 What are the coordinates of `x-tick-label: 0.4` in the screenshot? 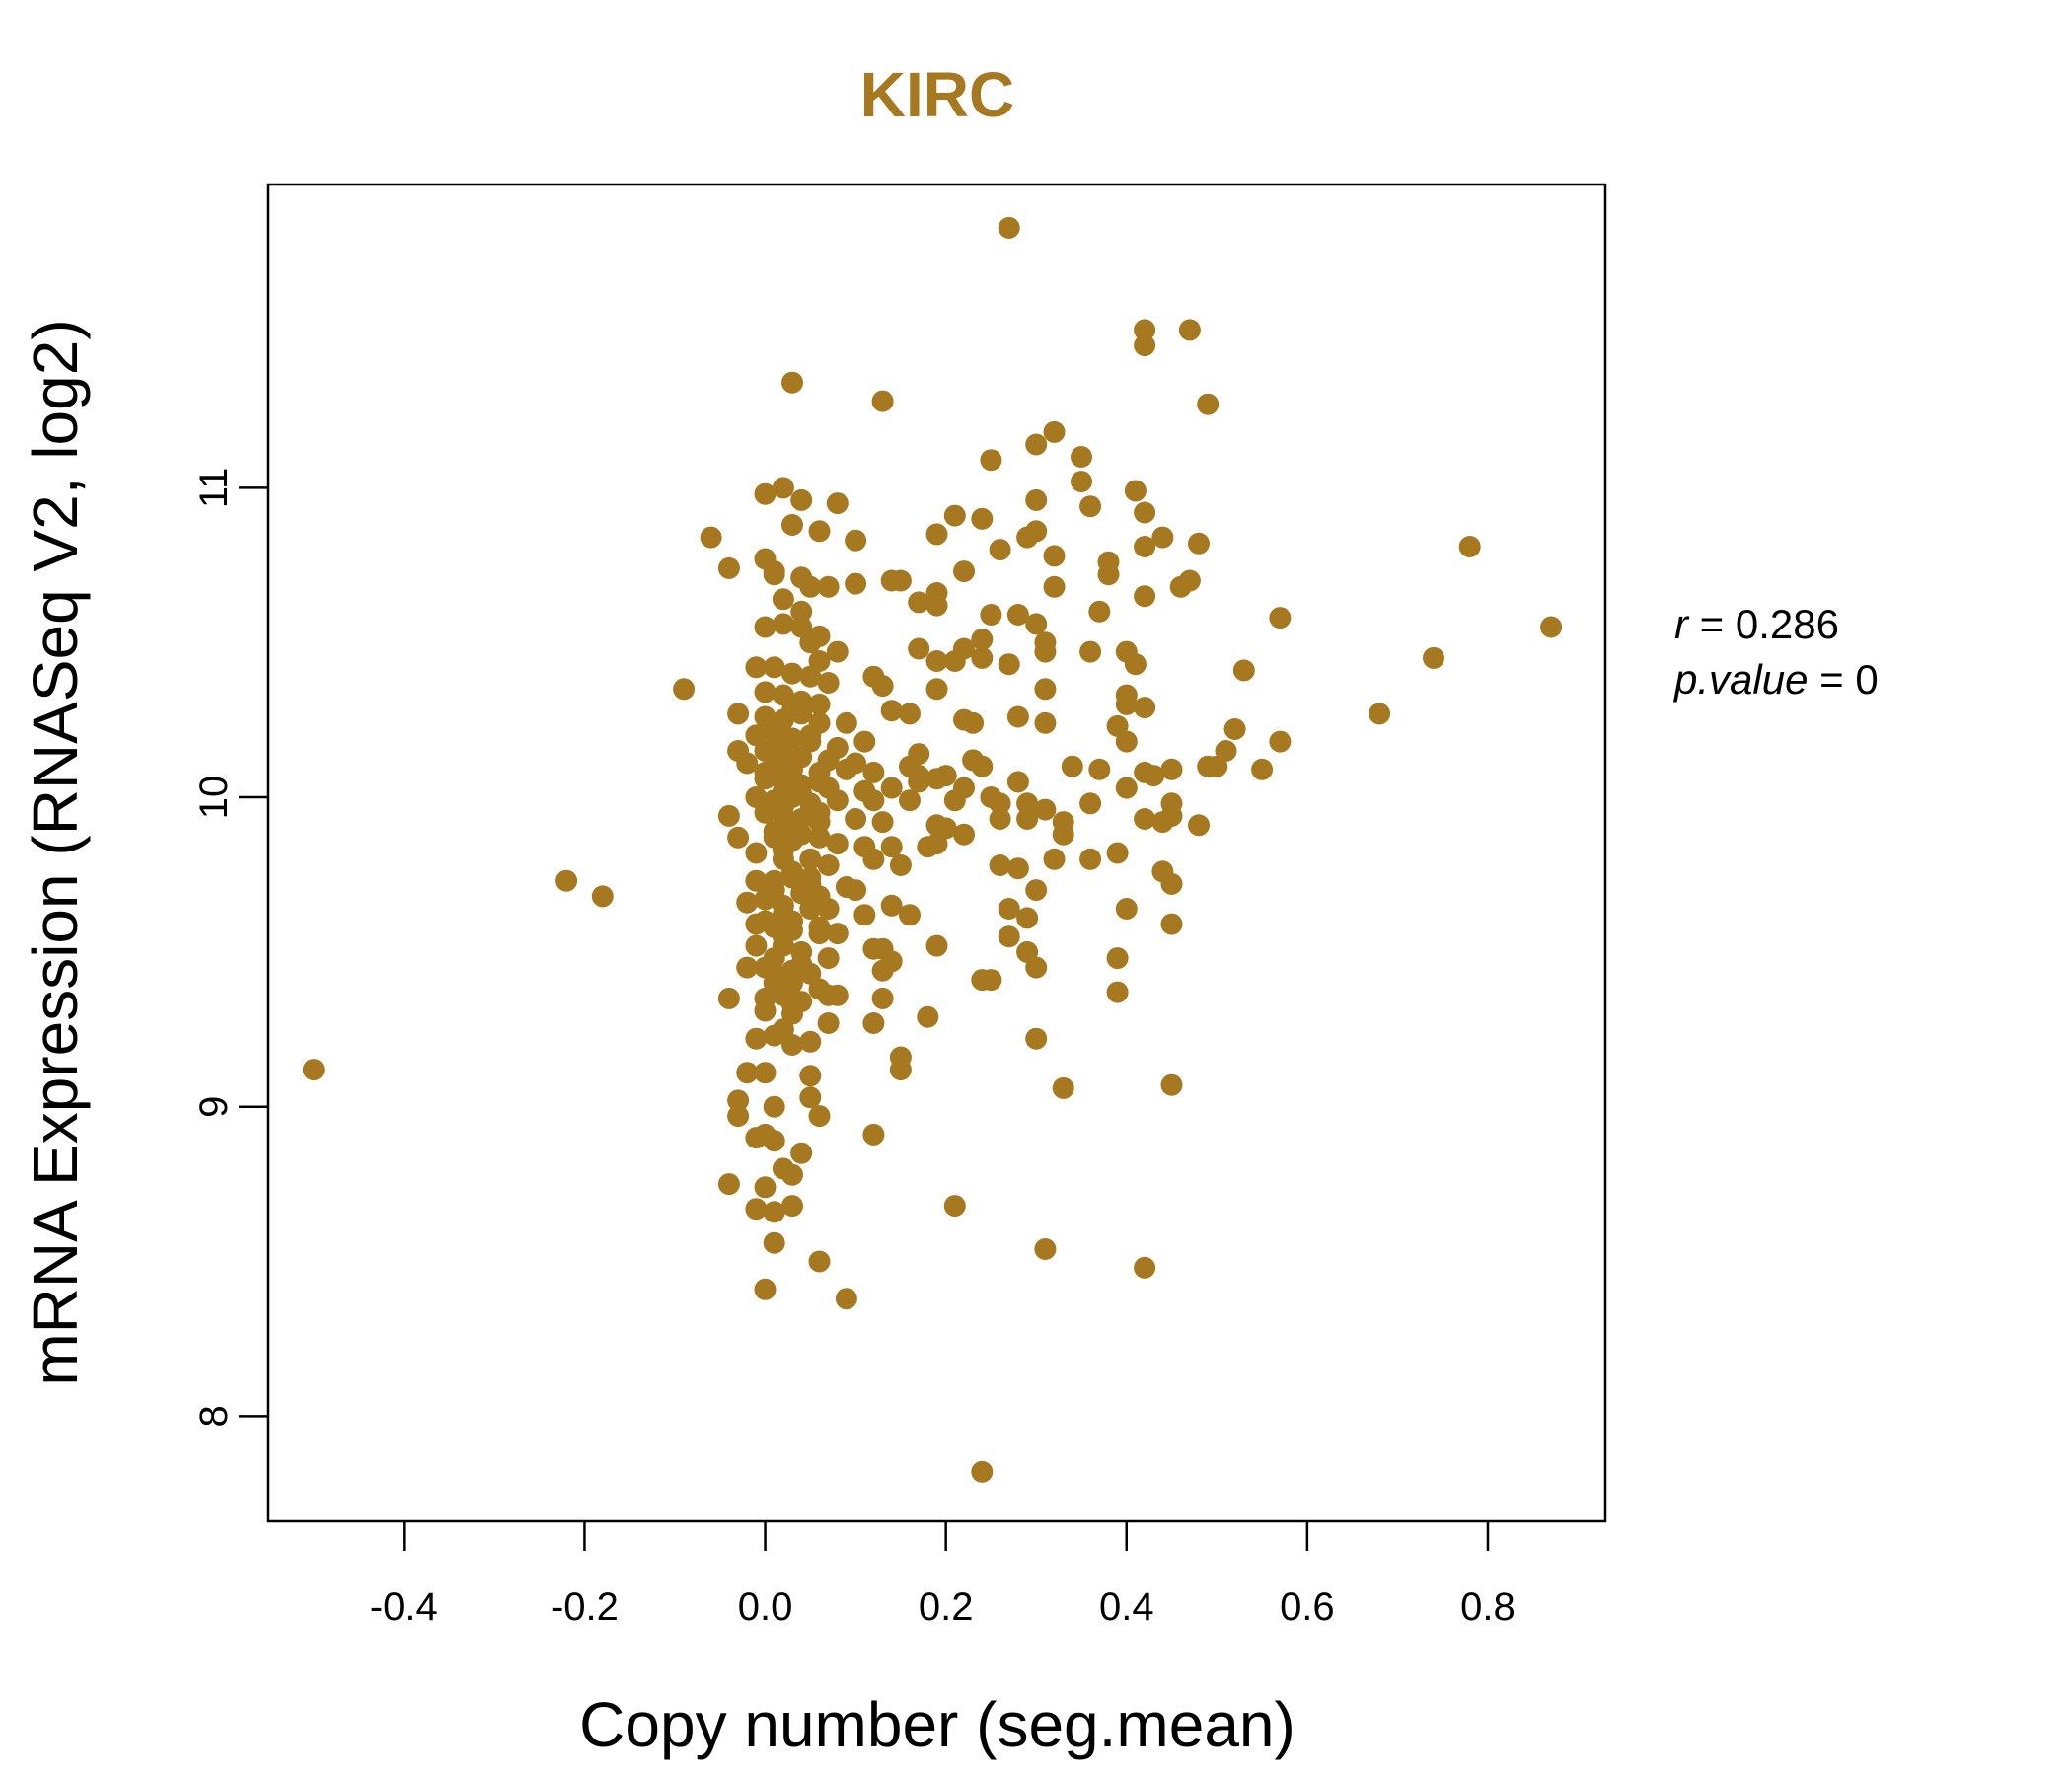 It's located at (1127, 1608).